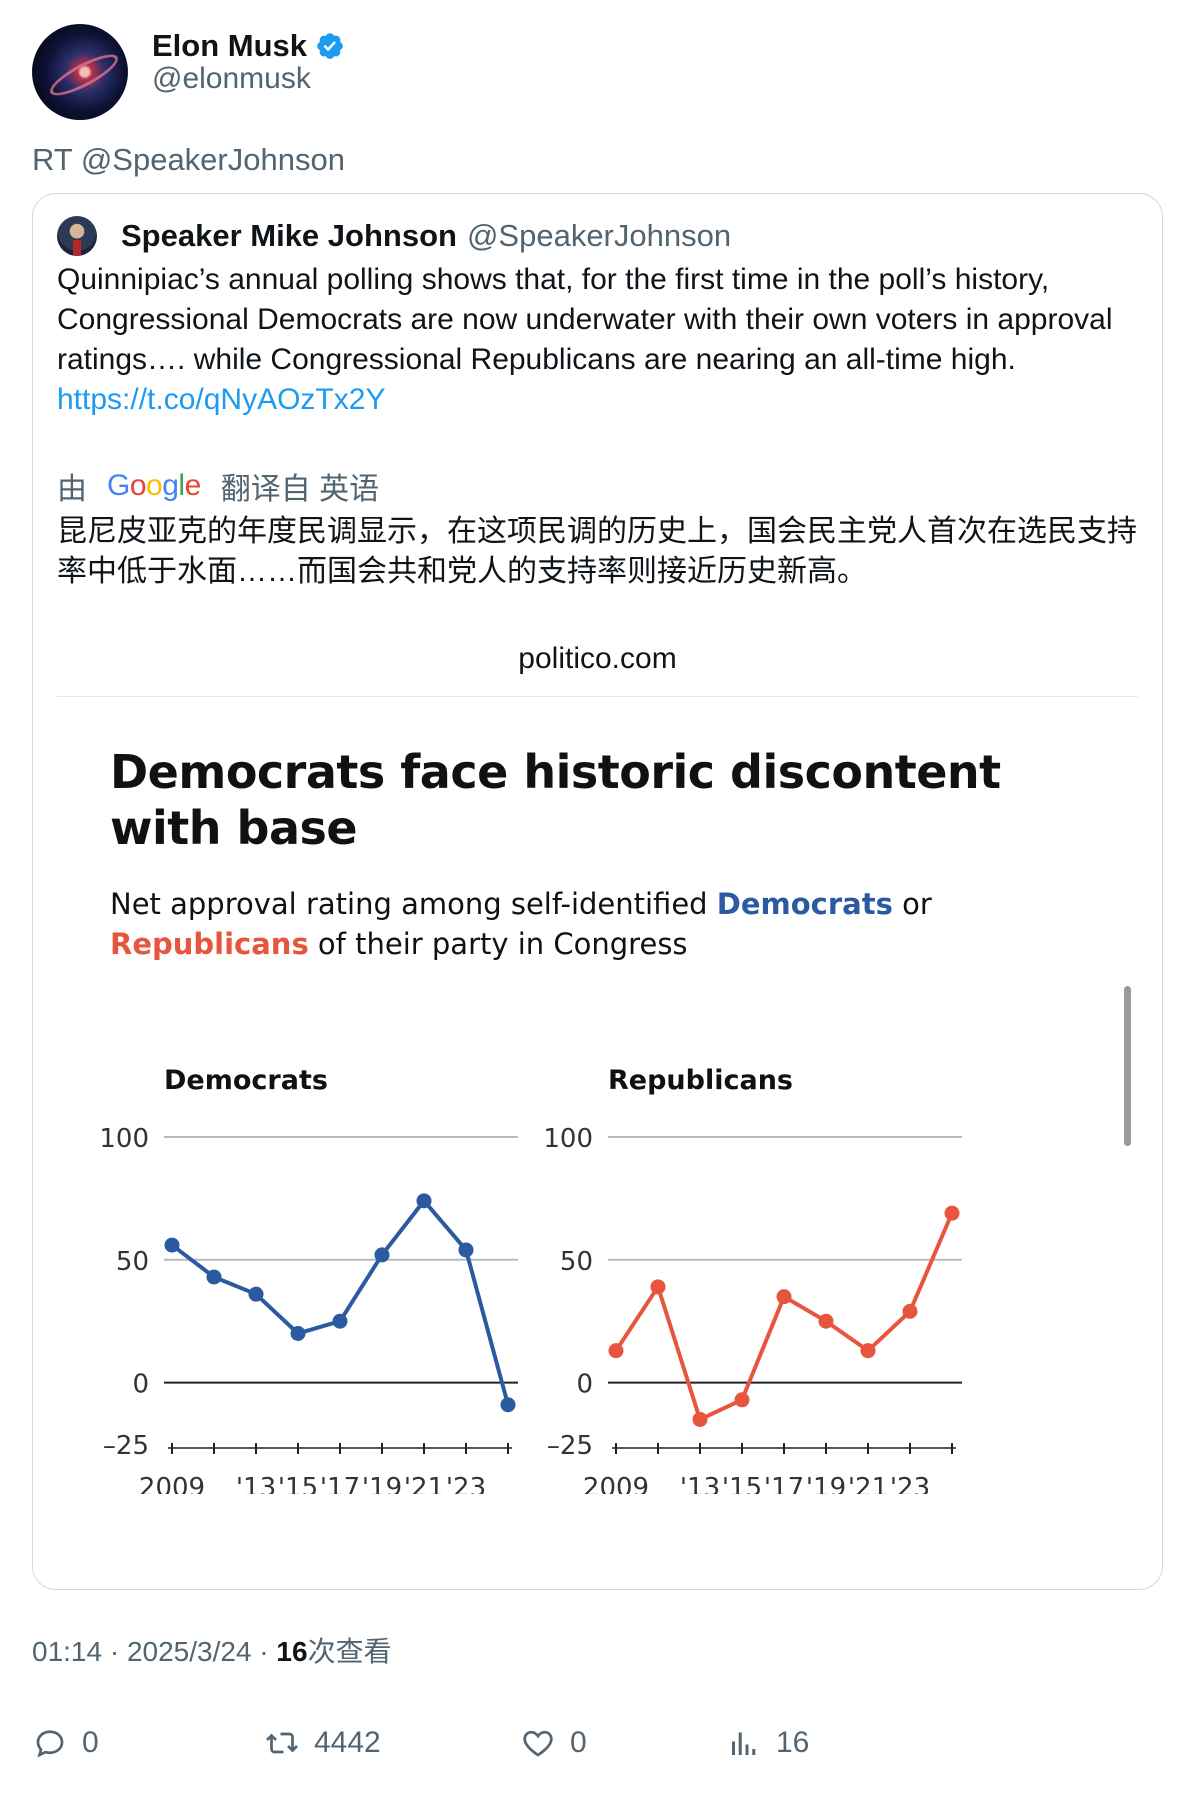 Image resolution: width=1196 pixels, height=1794 pixels. I want to click on heart-icon, so click(538, 1743).